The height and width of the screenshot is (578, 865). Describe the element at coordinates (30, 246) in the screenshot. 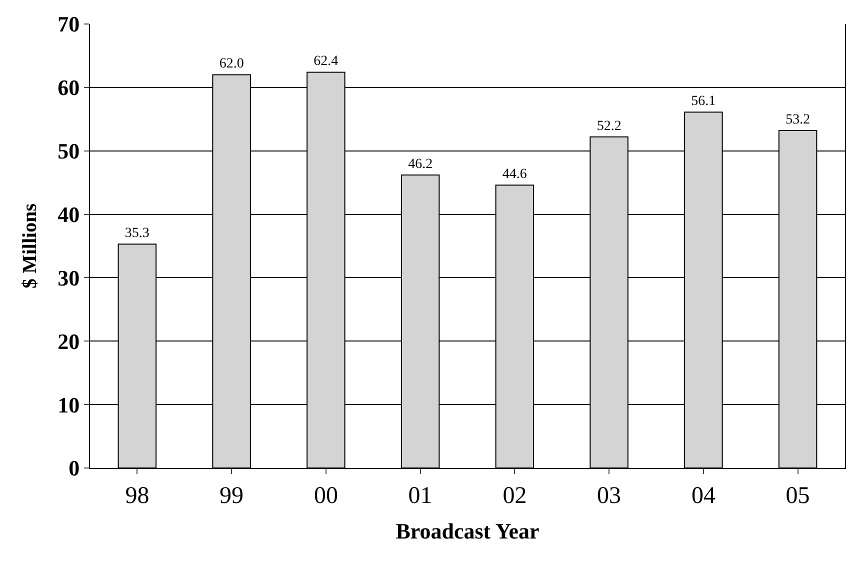

I see `y-axis-title: $ Millions` at that location.